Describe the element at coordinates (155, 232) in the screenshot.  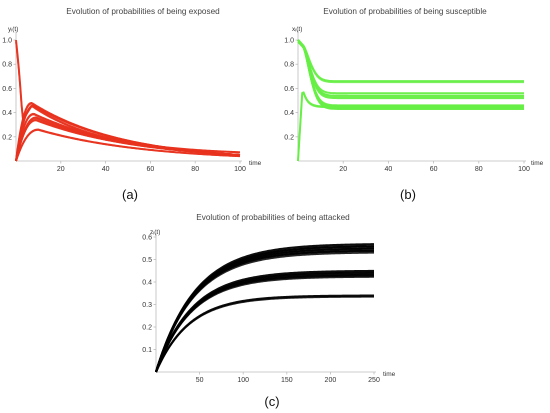
I see `y-axis-label: zᵢ(t)` at that location.